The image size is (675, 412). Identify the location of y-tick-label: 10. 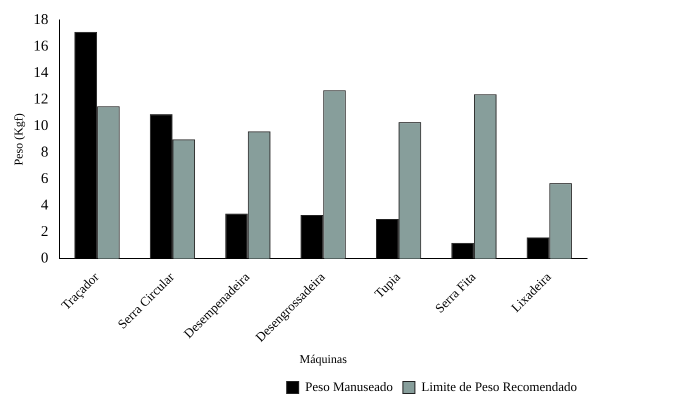
(40, 126).